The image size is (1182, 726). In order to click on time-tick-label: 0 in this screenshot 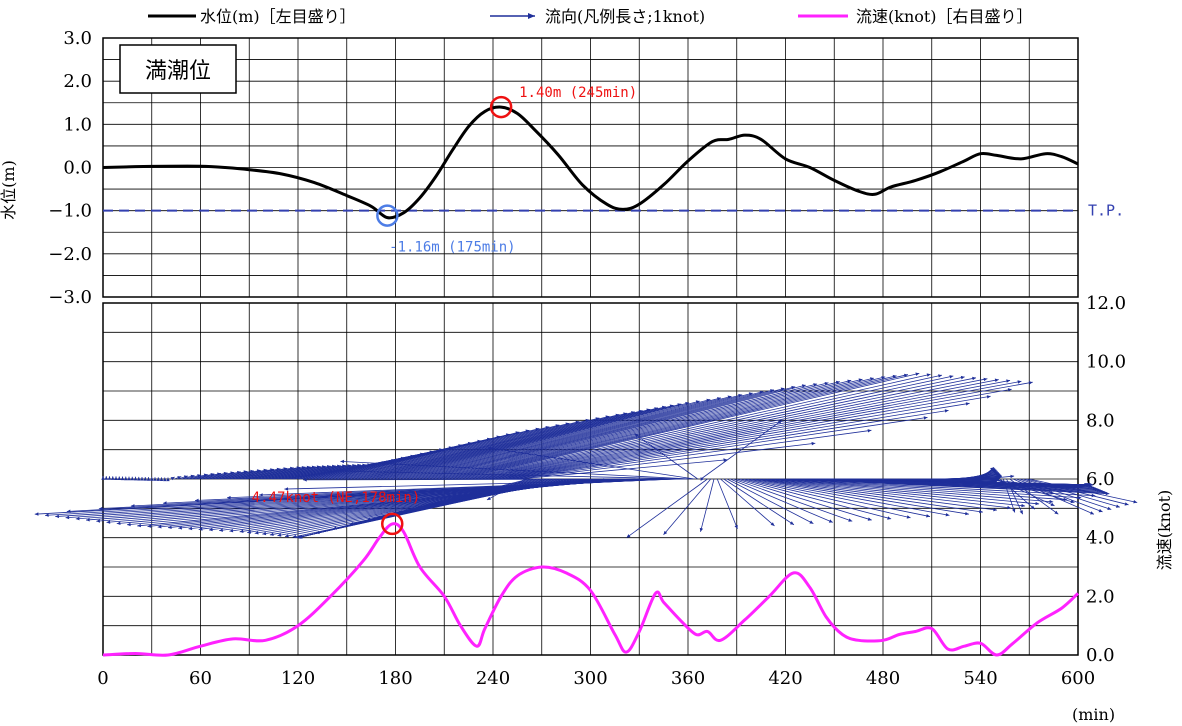, I will do `click(102, 678)`.